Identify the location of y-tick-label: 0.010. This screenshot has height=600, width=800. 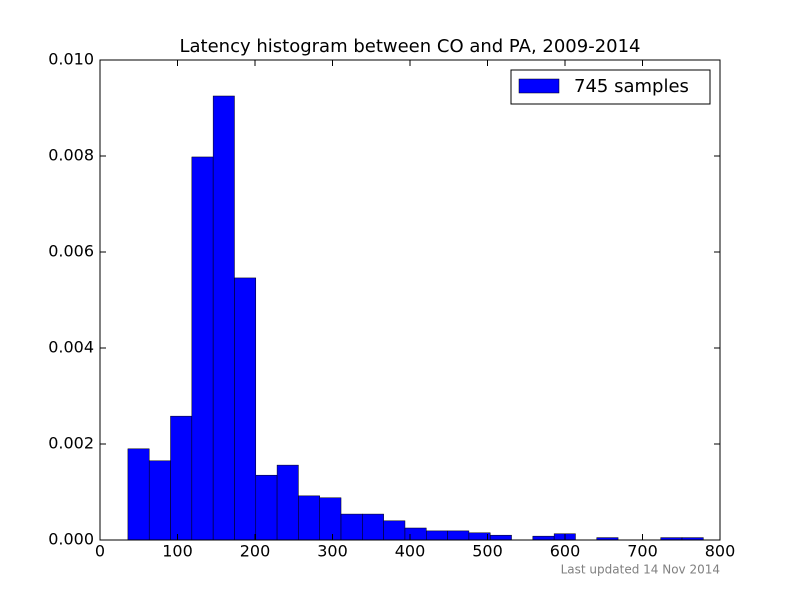
(71, 59).